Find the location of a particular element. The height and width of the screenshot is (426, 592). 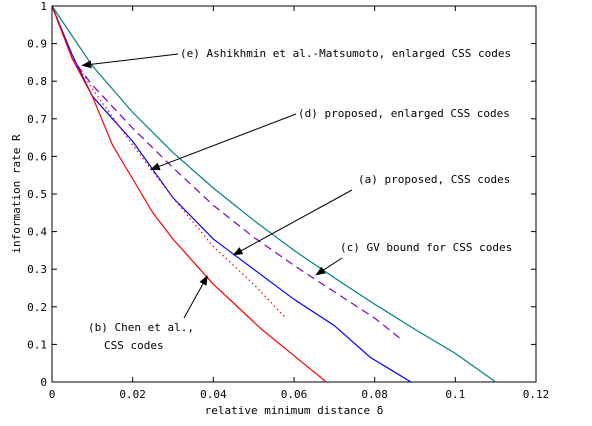

y-tick-label: 0.6 is located at coordinates (37, 156).